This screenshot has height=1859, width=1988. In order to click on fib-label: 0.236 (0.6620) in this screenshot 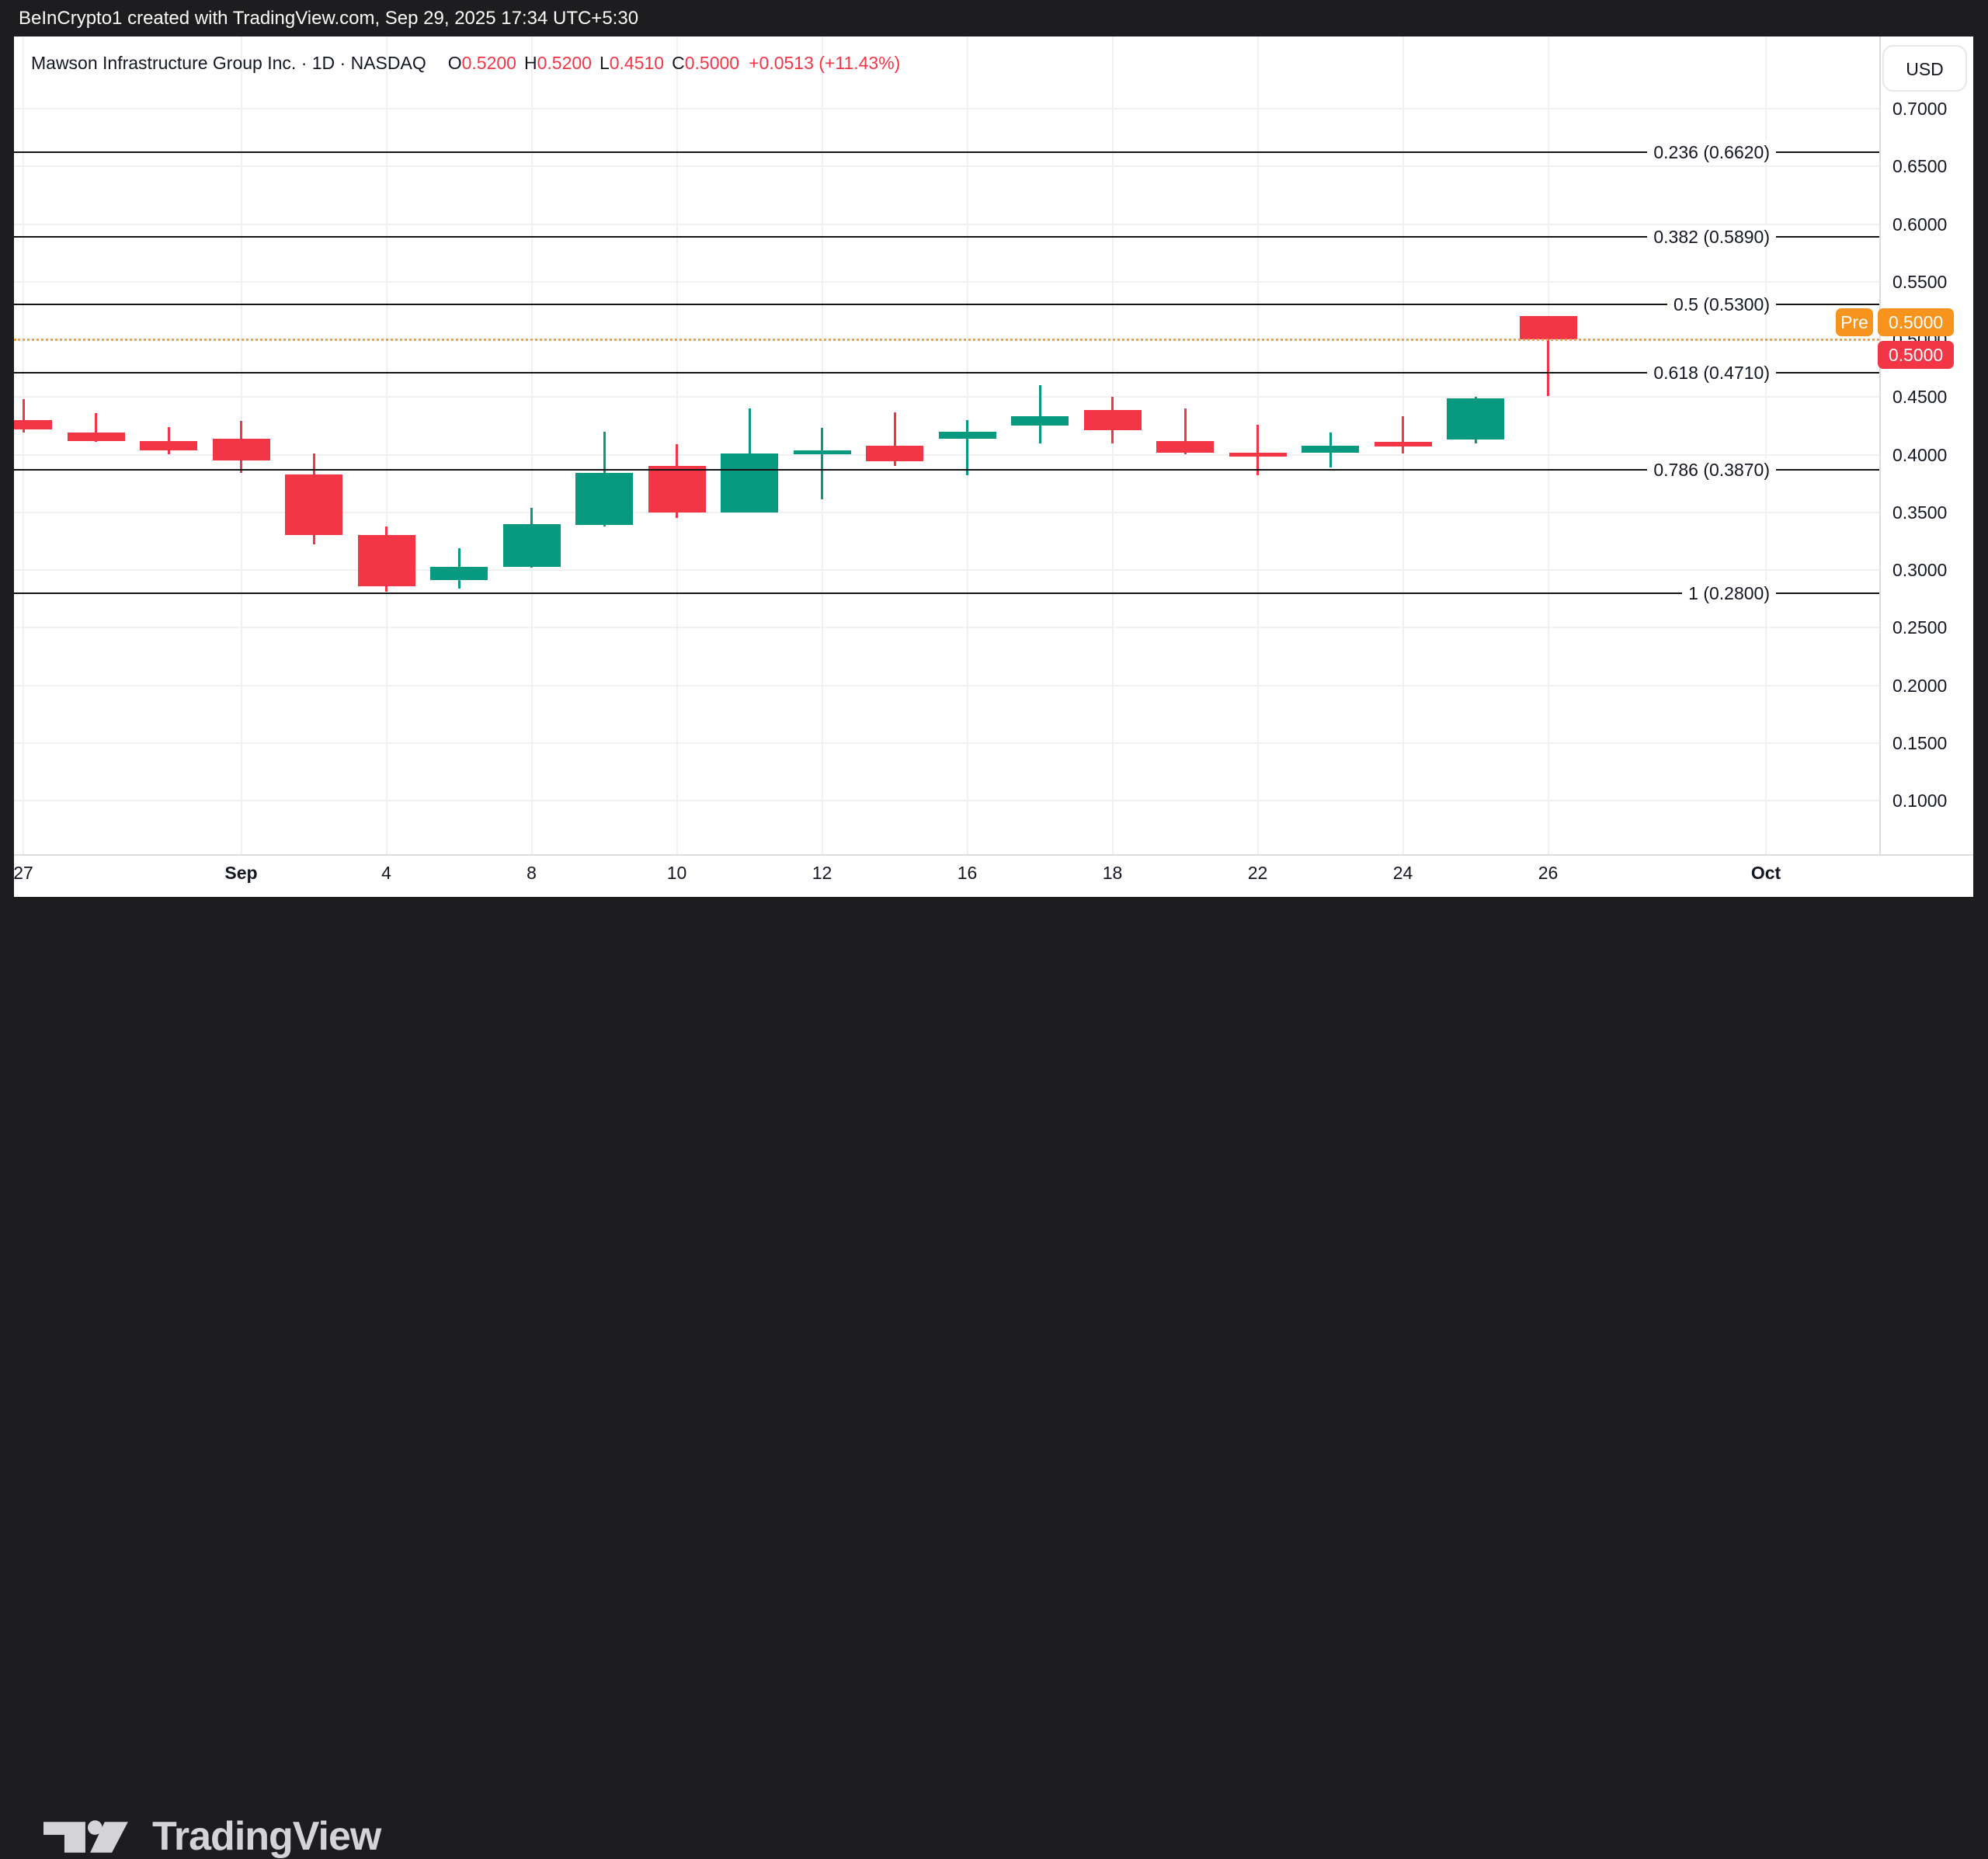, I will do `click(1711, 153)`.